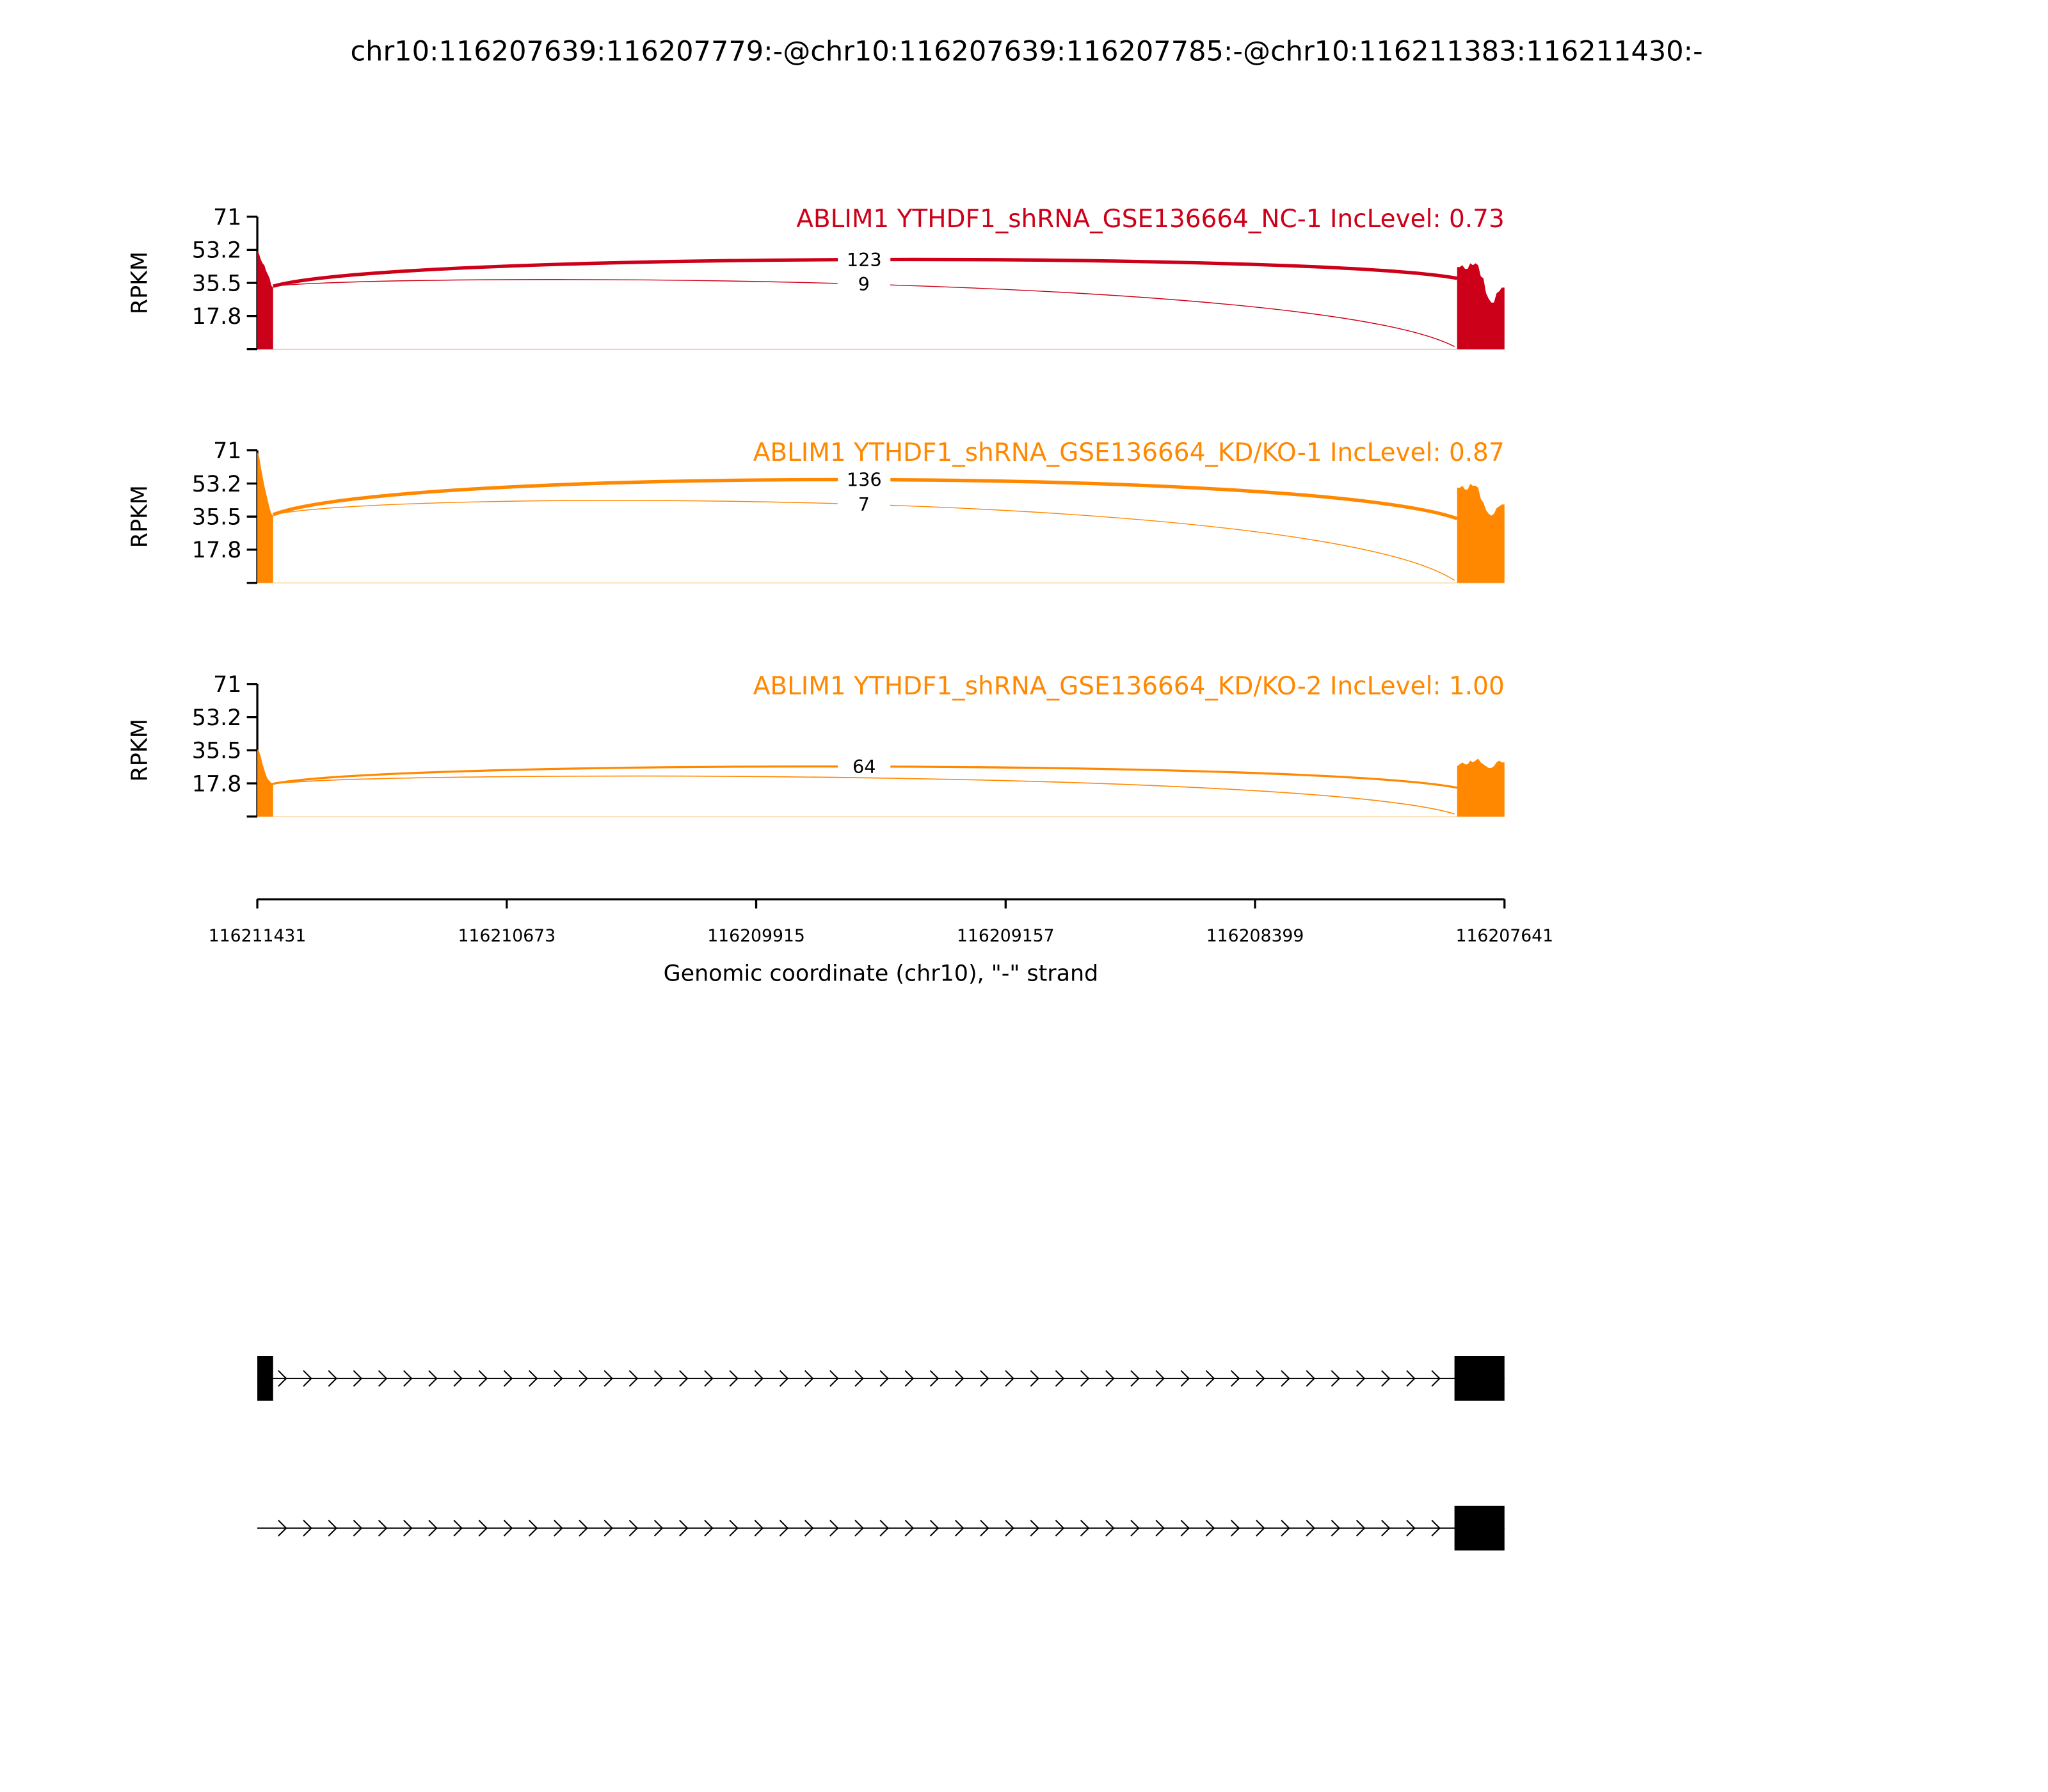  I want to click on junction-count-label: 136, so click(864, 480).